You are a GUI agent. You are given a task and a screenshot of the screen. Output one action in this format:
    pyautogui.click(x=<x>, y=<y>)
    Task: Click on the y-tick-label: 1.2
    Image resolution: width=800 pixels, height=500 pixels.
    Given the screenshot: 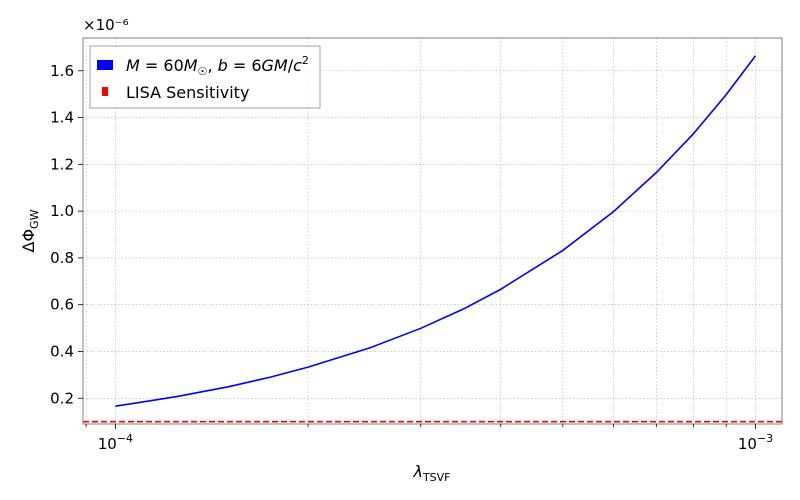 What is the action you would take?
    pyautogui.click(x=62, y=164)
    